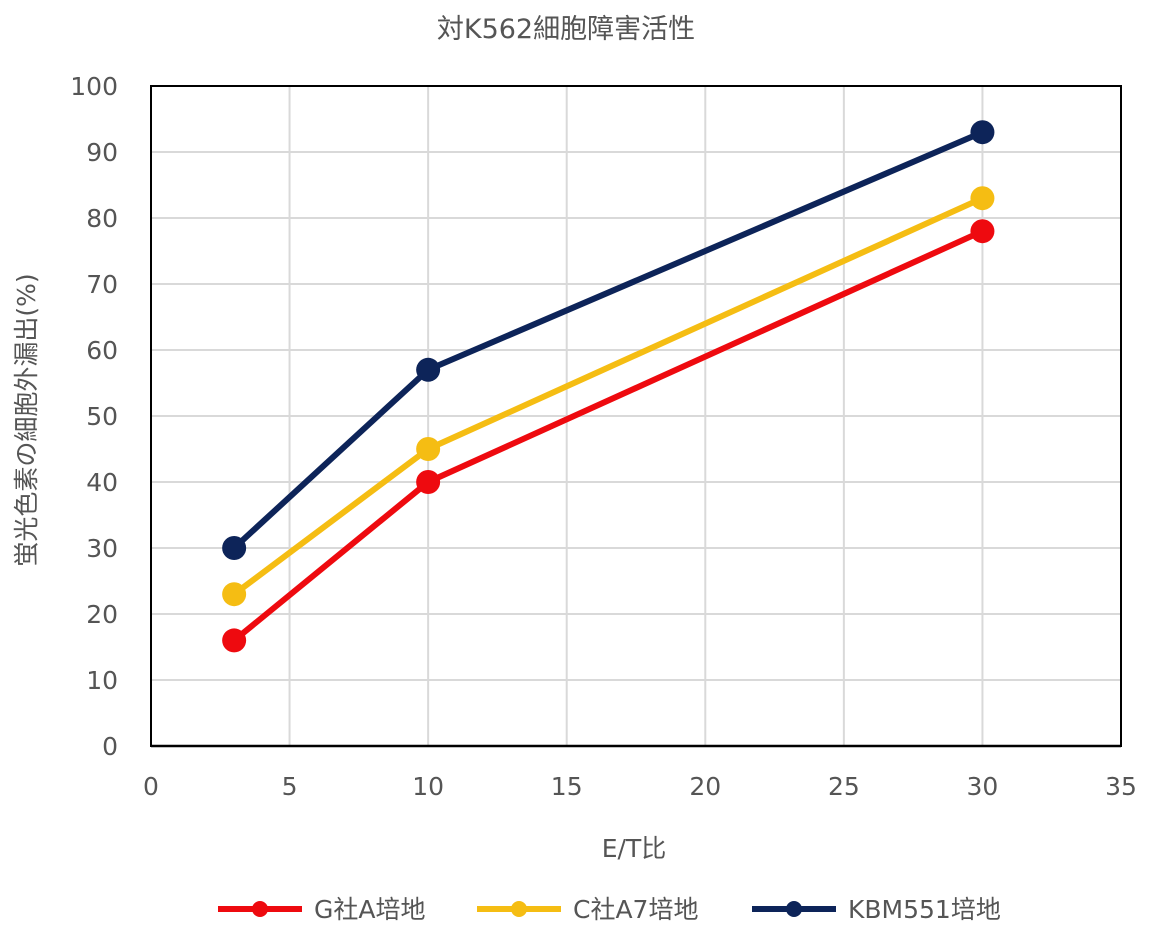 The width and height of the screenshot is (1151, 943). Describe the element at coordinates (705, 786) in the screenshot. I see `x-tick-label: 20` at that location.